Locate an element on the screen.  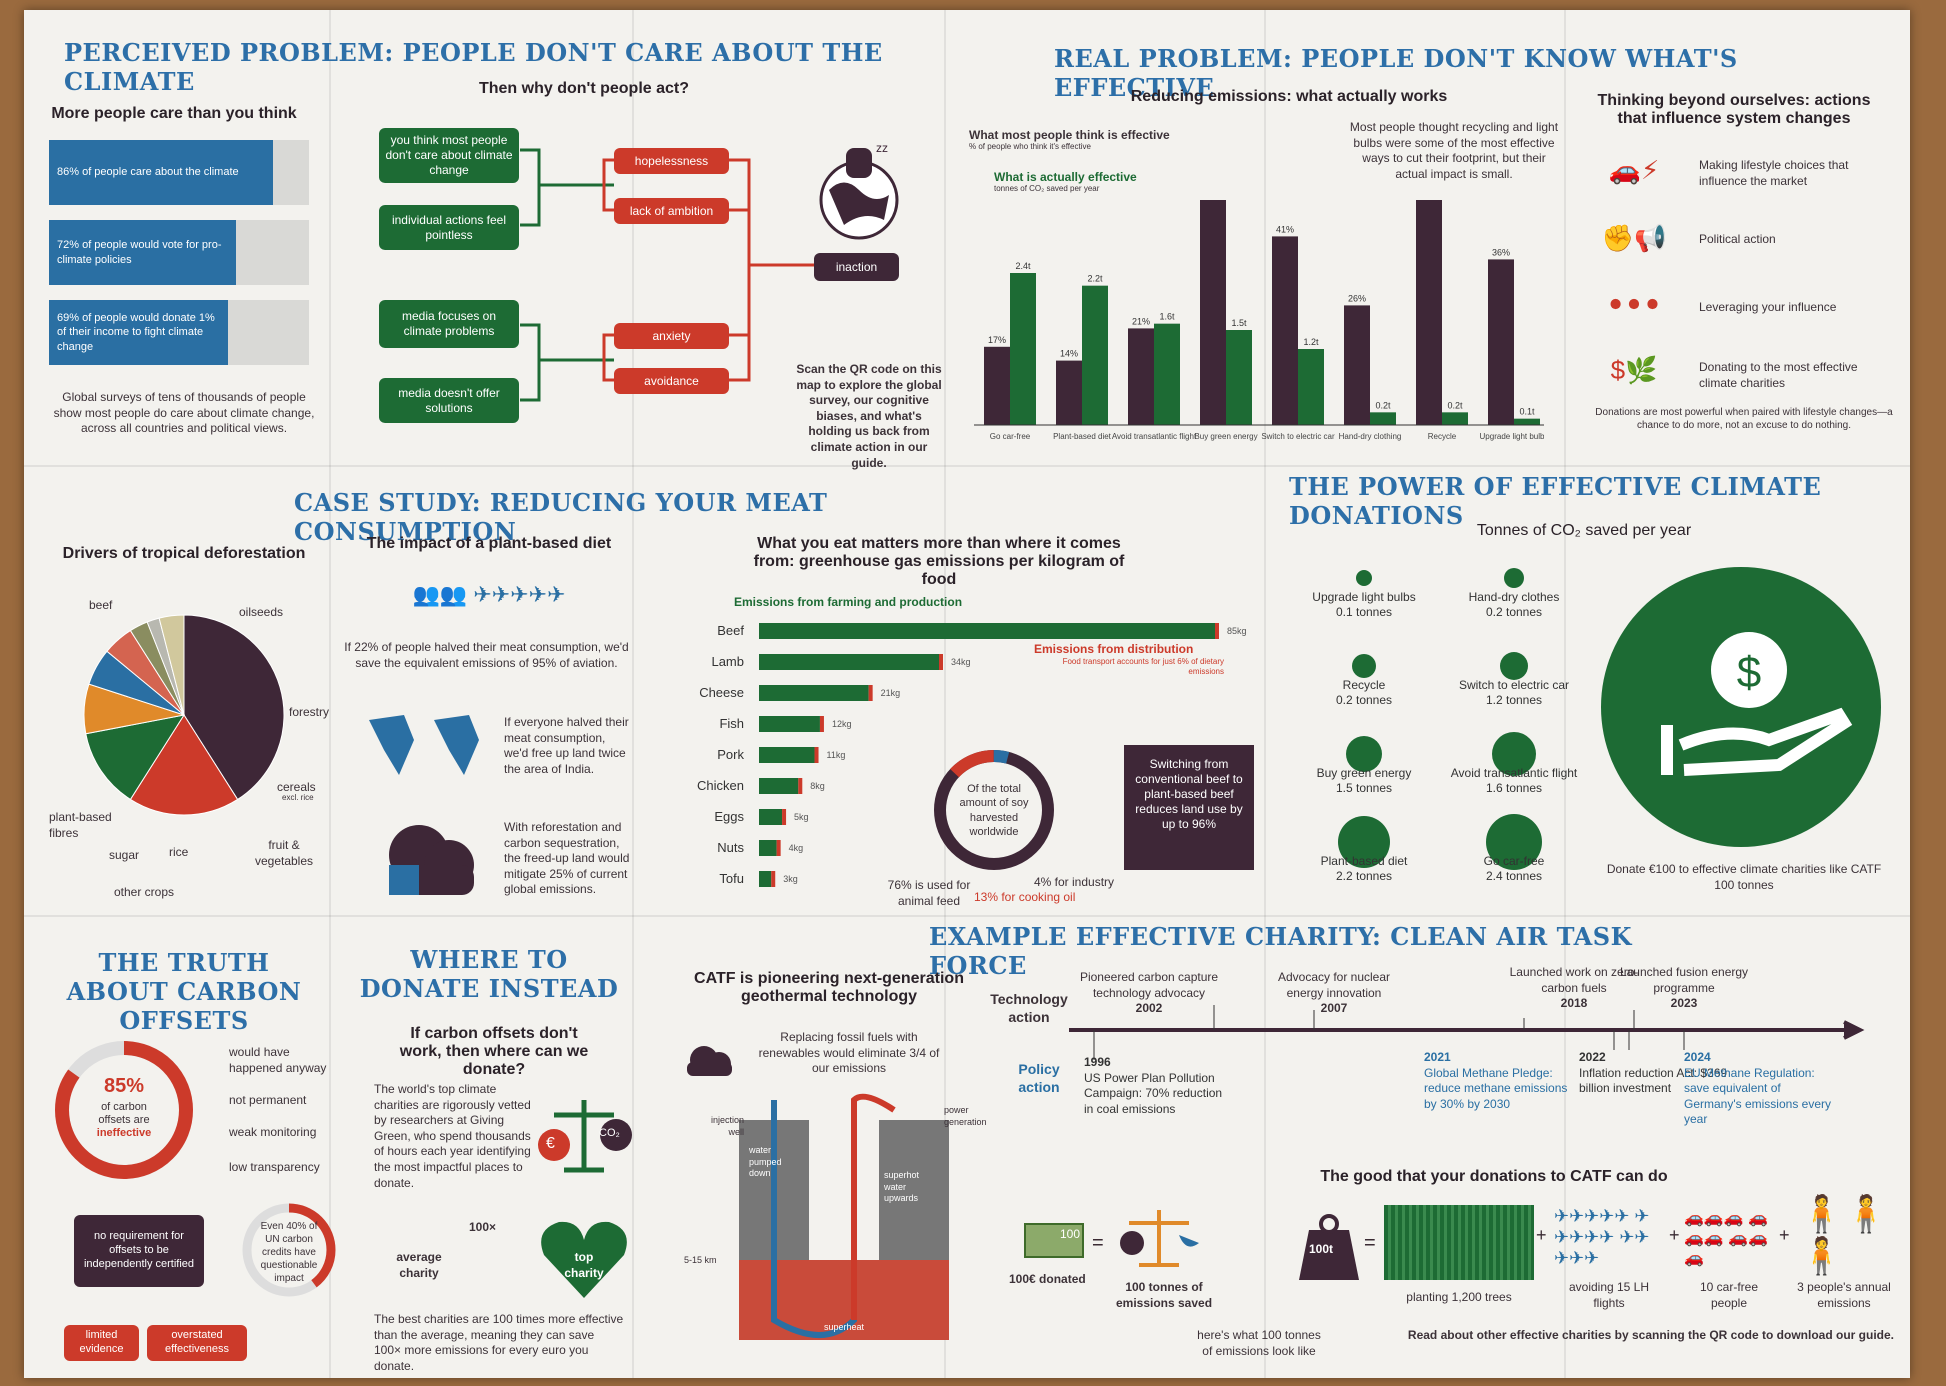
food-label: Fish is located at coordinates (731, 723).